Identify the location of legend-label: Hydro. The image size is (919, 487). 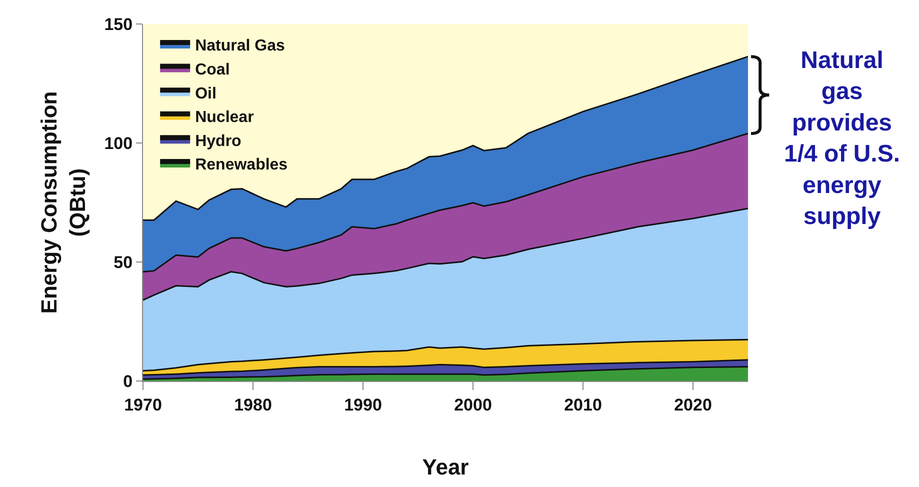
(218, 141).